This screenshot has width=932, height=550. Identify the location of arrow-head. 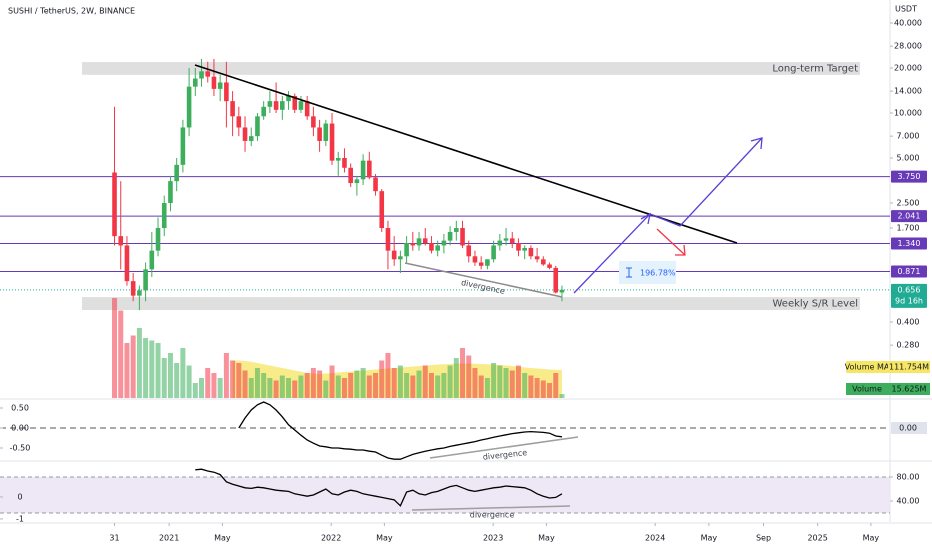
(680, 250).